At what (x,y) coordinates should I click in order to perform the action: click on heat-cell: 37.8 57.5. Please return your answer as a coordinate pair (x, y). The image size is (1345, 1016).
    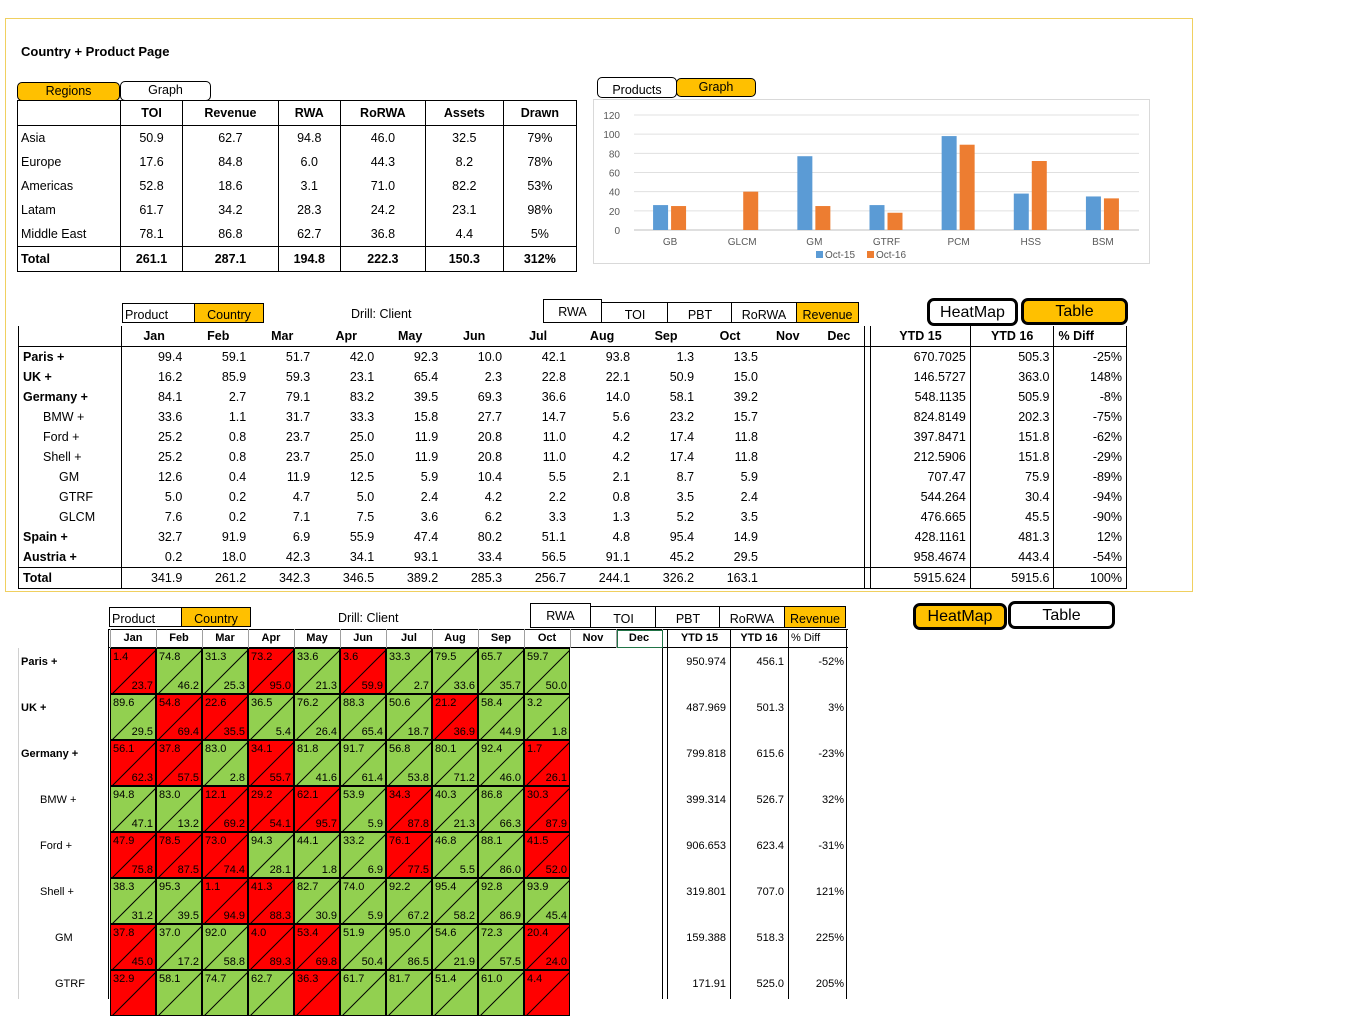
    Looking at the image, I should click on (179, 763).